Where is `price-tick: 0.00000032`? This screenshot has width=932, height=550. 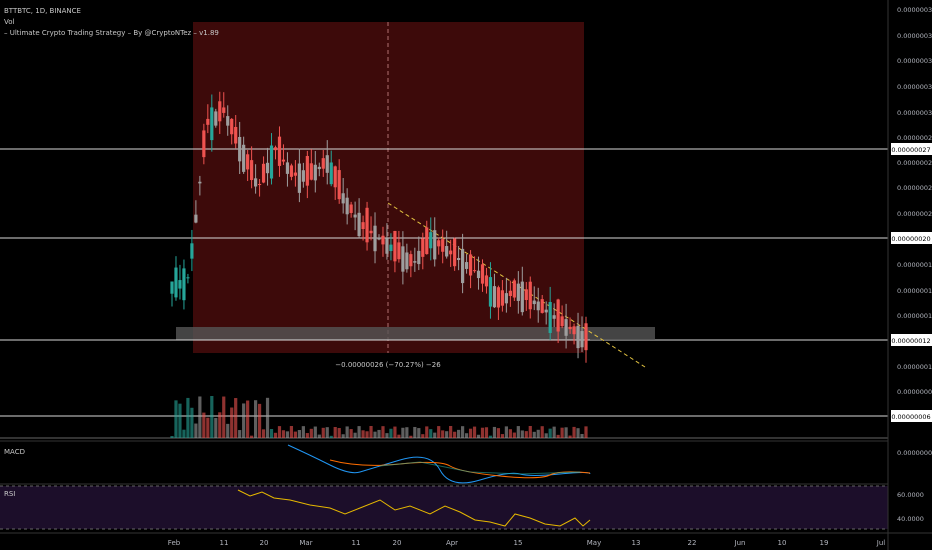
price-tick: 0.00000032 is located at coordinates (914, 87).